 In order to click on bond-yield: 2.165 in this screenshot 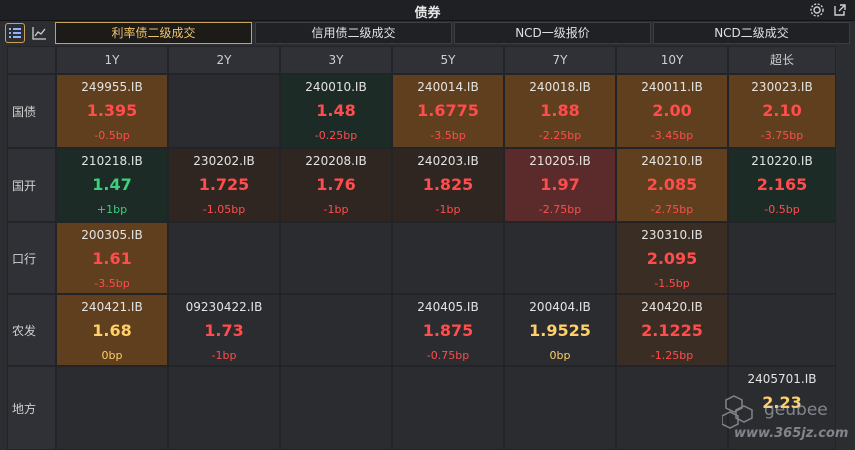, I will do `click(782, 184)`.